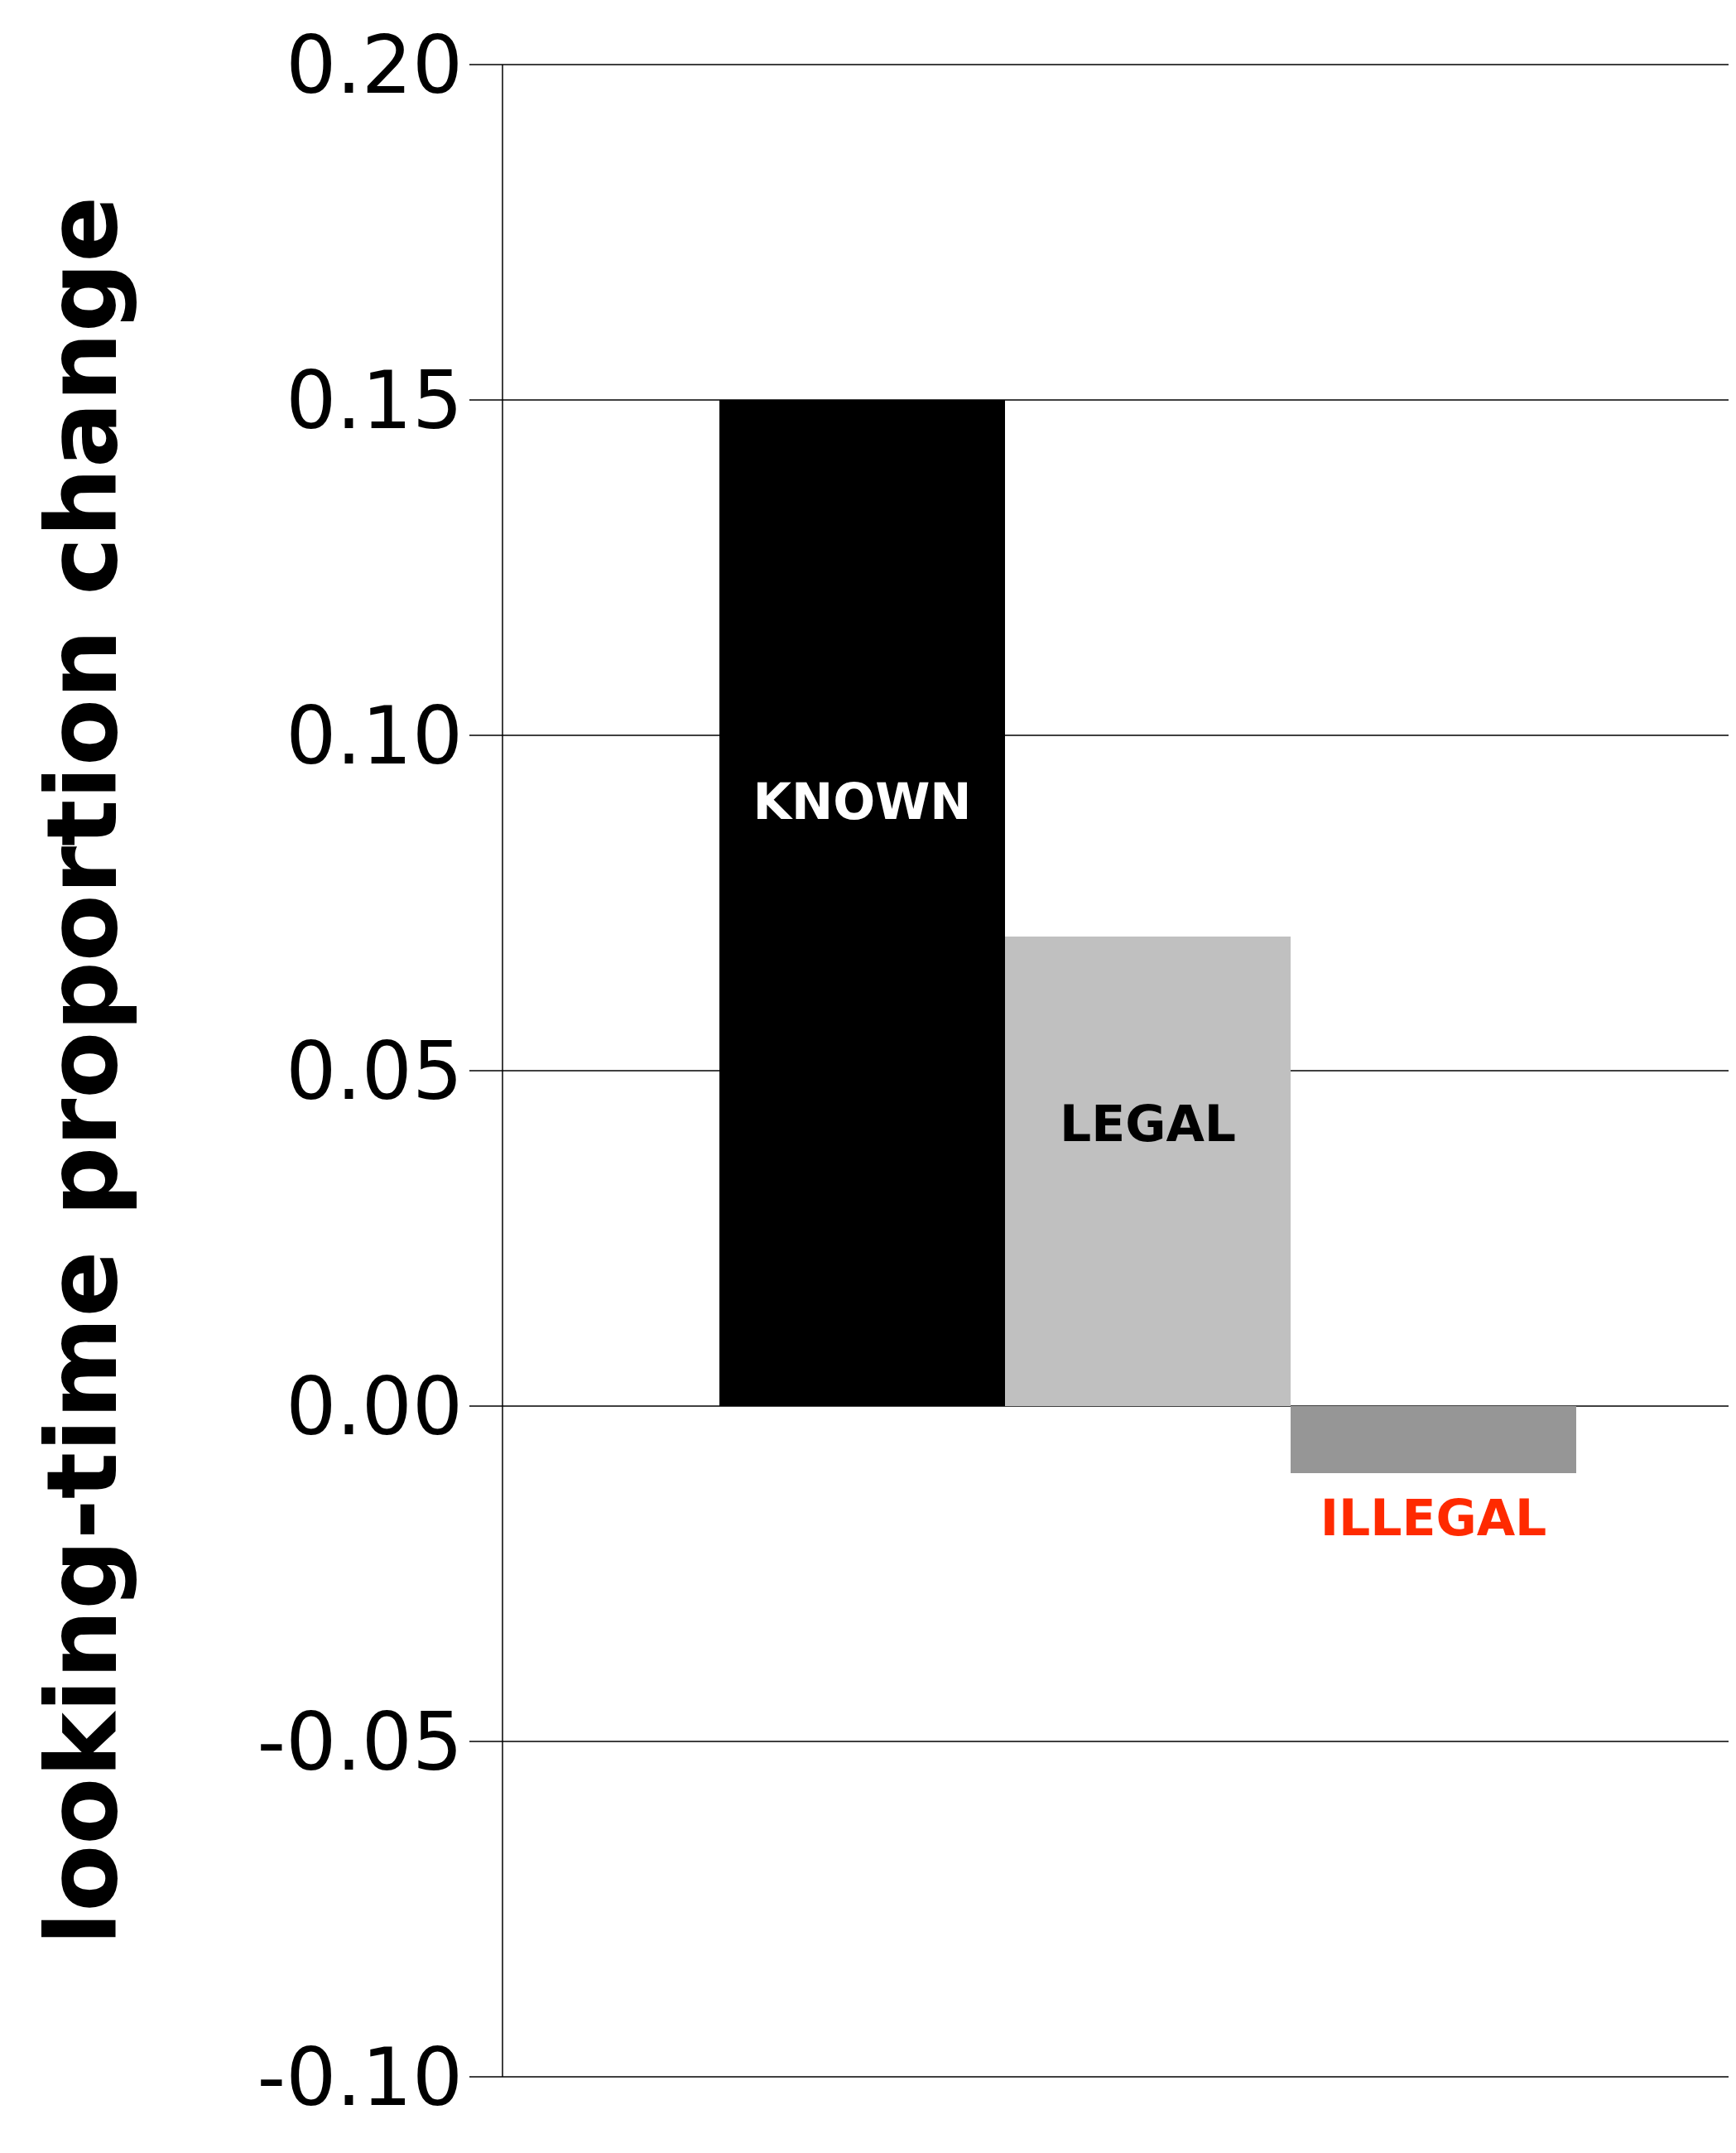 The image size is (1736, 2153). Describe the element at coordinates (375, 401) in the screenshot. I see `y-tick-label: 0.15` at that location.